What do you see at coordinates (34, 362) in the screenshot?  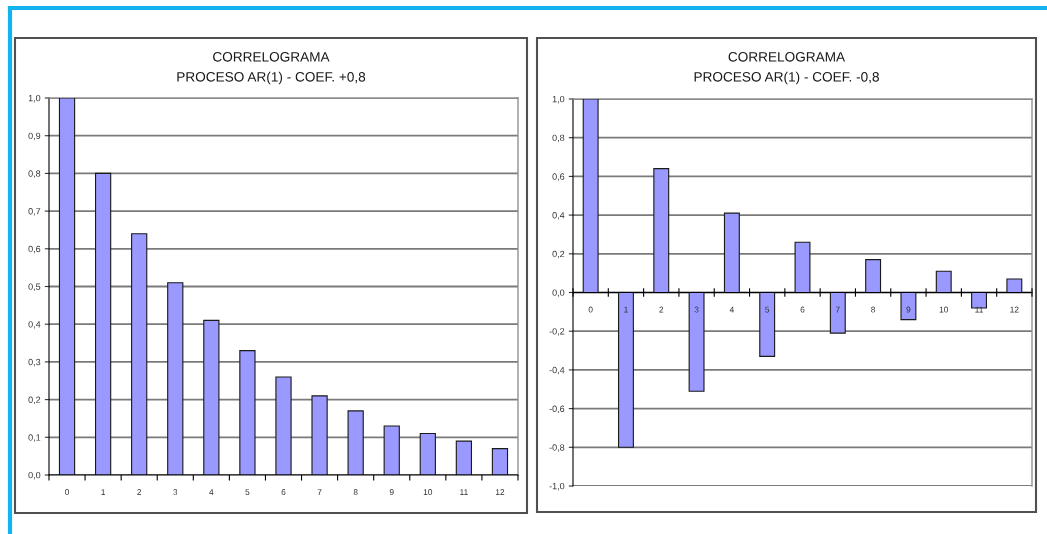 I see `y-tick-label: 0,3` at bounding box center [34, 362].